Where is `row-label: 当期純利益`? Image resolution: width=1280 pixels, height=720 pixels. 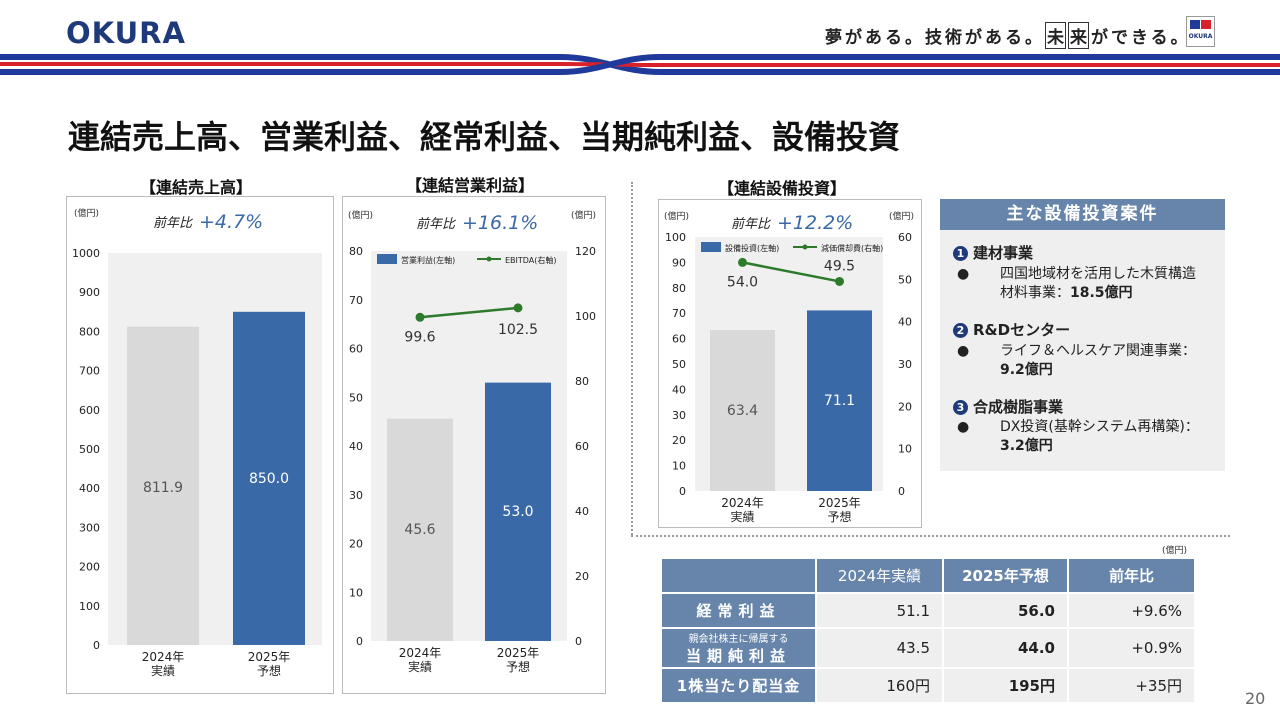 row-label: 当期純利益 is located at coordinates (738, 656).